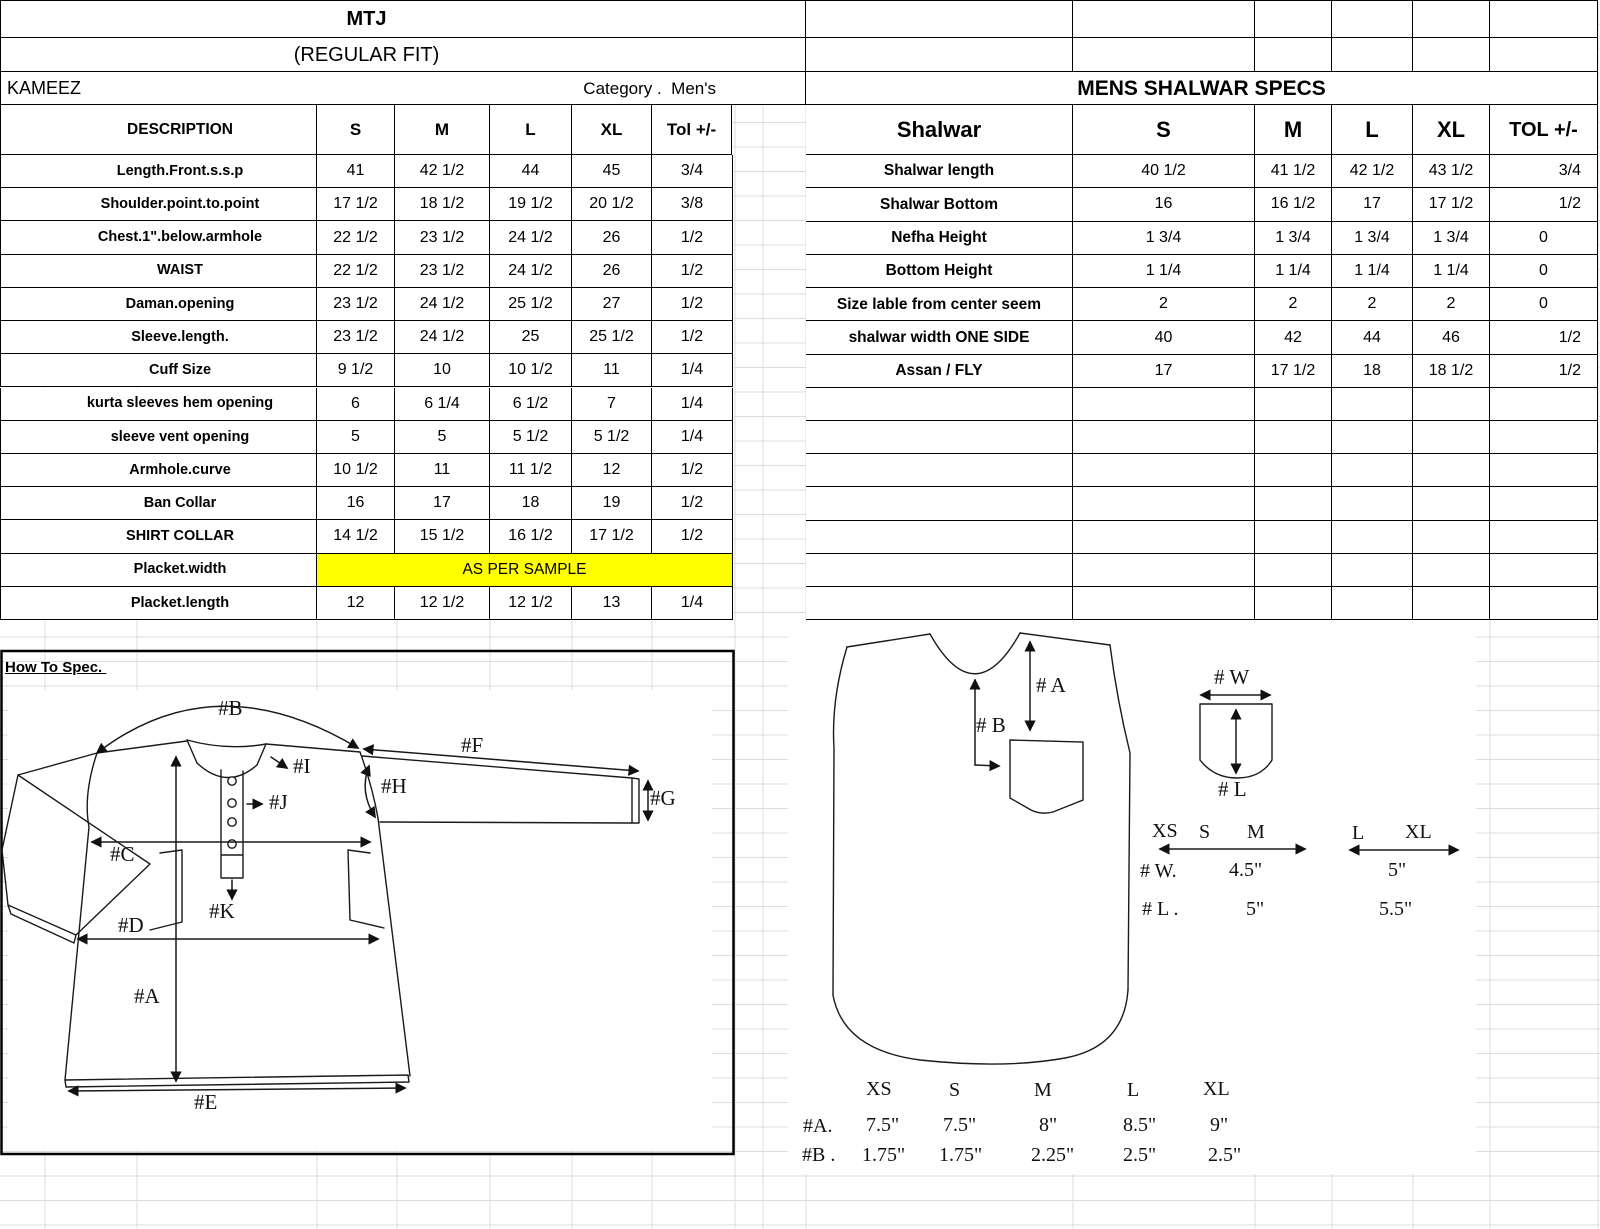 The width and height of the screenshot is (1600, 1229). I want to click on kameez-header-S: S, so click(356, 130).